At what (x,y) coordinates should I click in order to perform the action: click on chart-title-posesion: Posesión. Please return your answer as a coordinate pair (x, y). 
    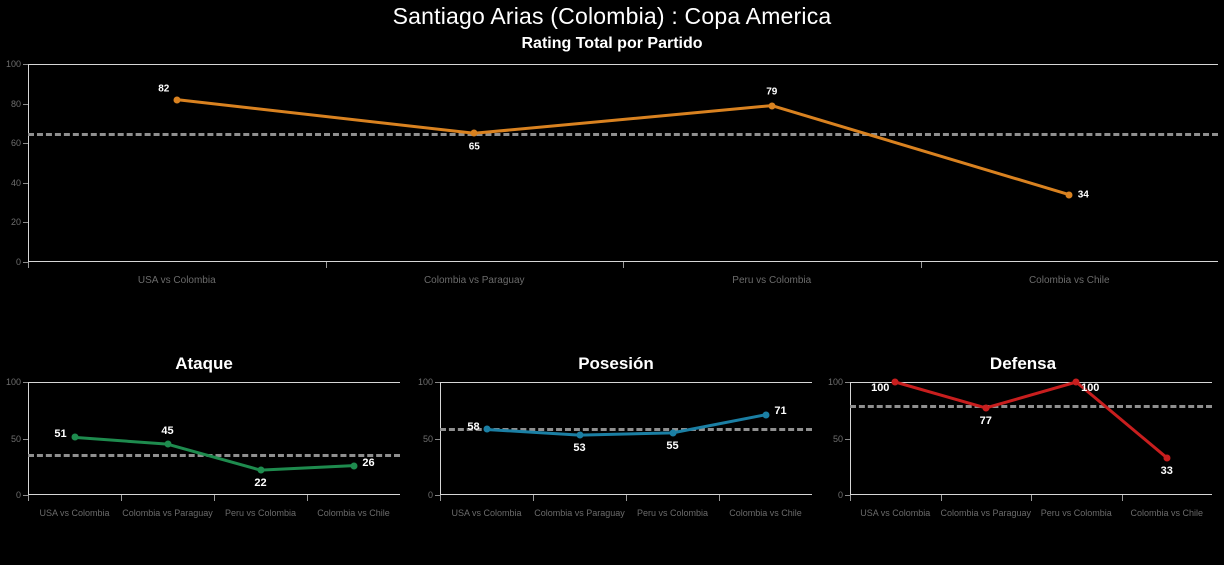
    Looking at the image, I should click on (616, 363).